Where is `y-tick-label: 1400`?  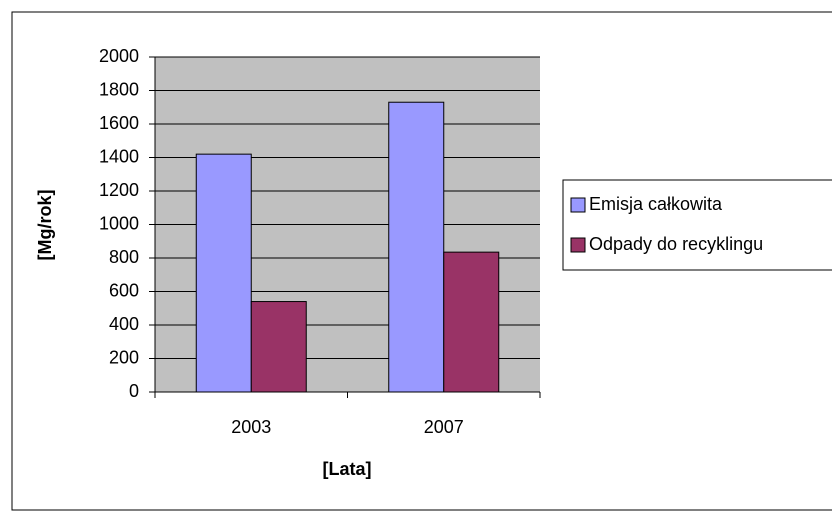 y-tick-label: 1400 is located at coordinates (119, 156).